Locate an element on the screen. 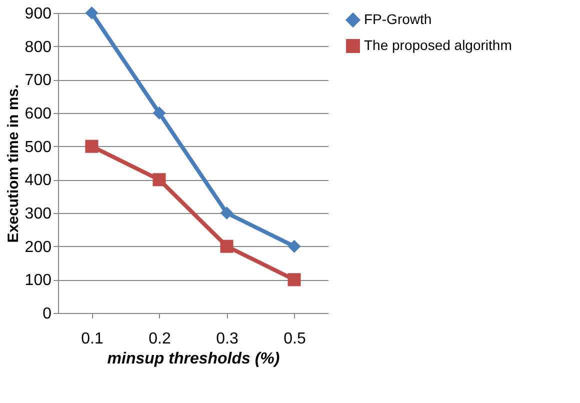 This screenshot has height=403, width=580. x-axis-title: minsup thresholds (%) is located at coordinates (193, 359).